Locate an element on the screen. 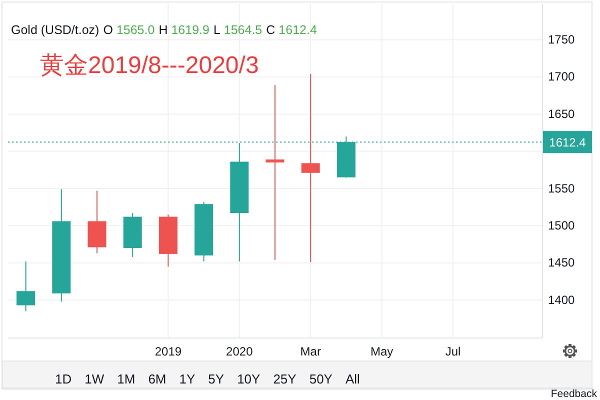 The width and height of the screenshot is (600, 400). text: 1D is located at coordinates (63, 379).